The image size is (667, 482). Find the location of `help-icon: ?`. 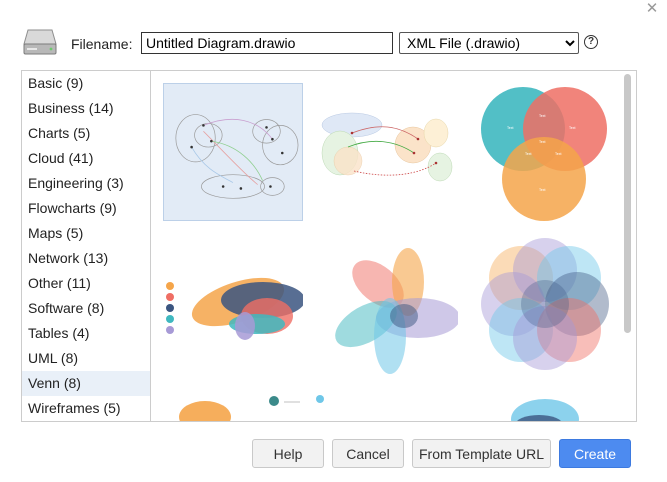

help-icon: ? is located at coordinates (591, 42).